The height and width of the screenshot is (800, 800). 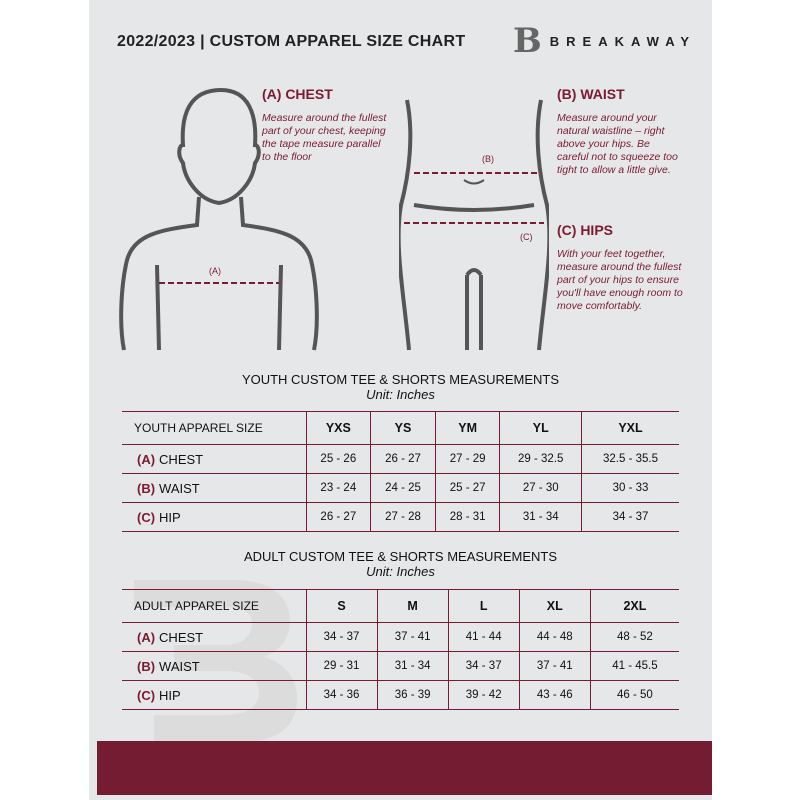 I want to click on youth-table-title: YOUTH CUSTOM TEE & SHORTS MEASUREMENTS, so click(x=400, y=379).